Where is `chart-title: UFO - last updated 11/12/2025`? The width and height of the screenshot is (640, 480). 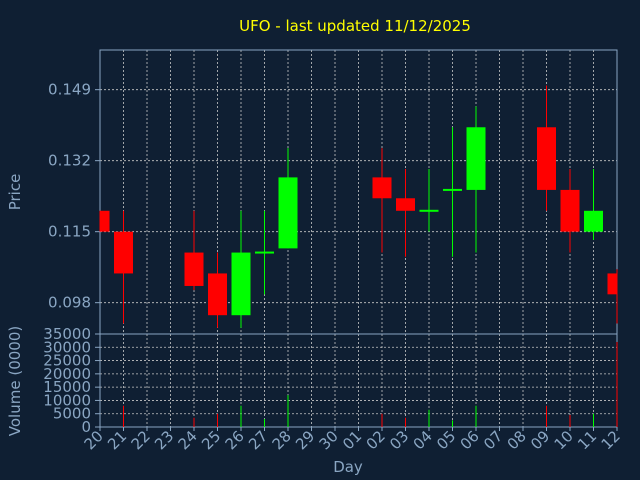
chart-title: UFO - last updated 11/12/2025 is located at coordinates (355, 26).